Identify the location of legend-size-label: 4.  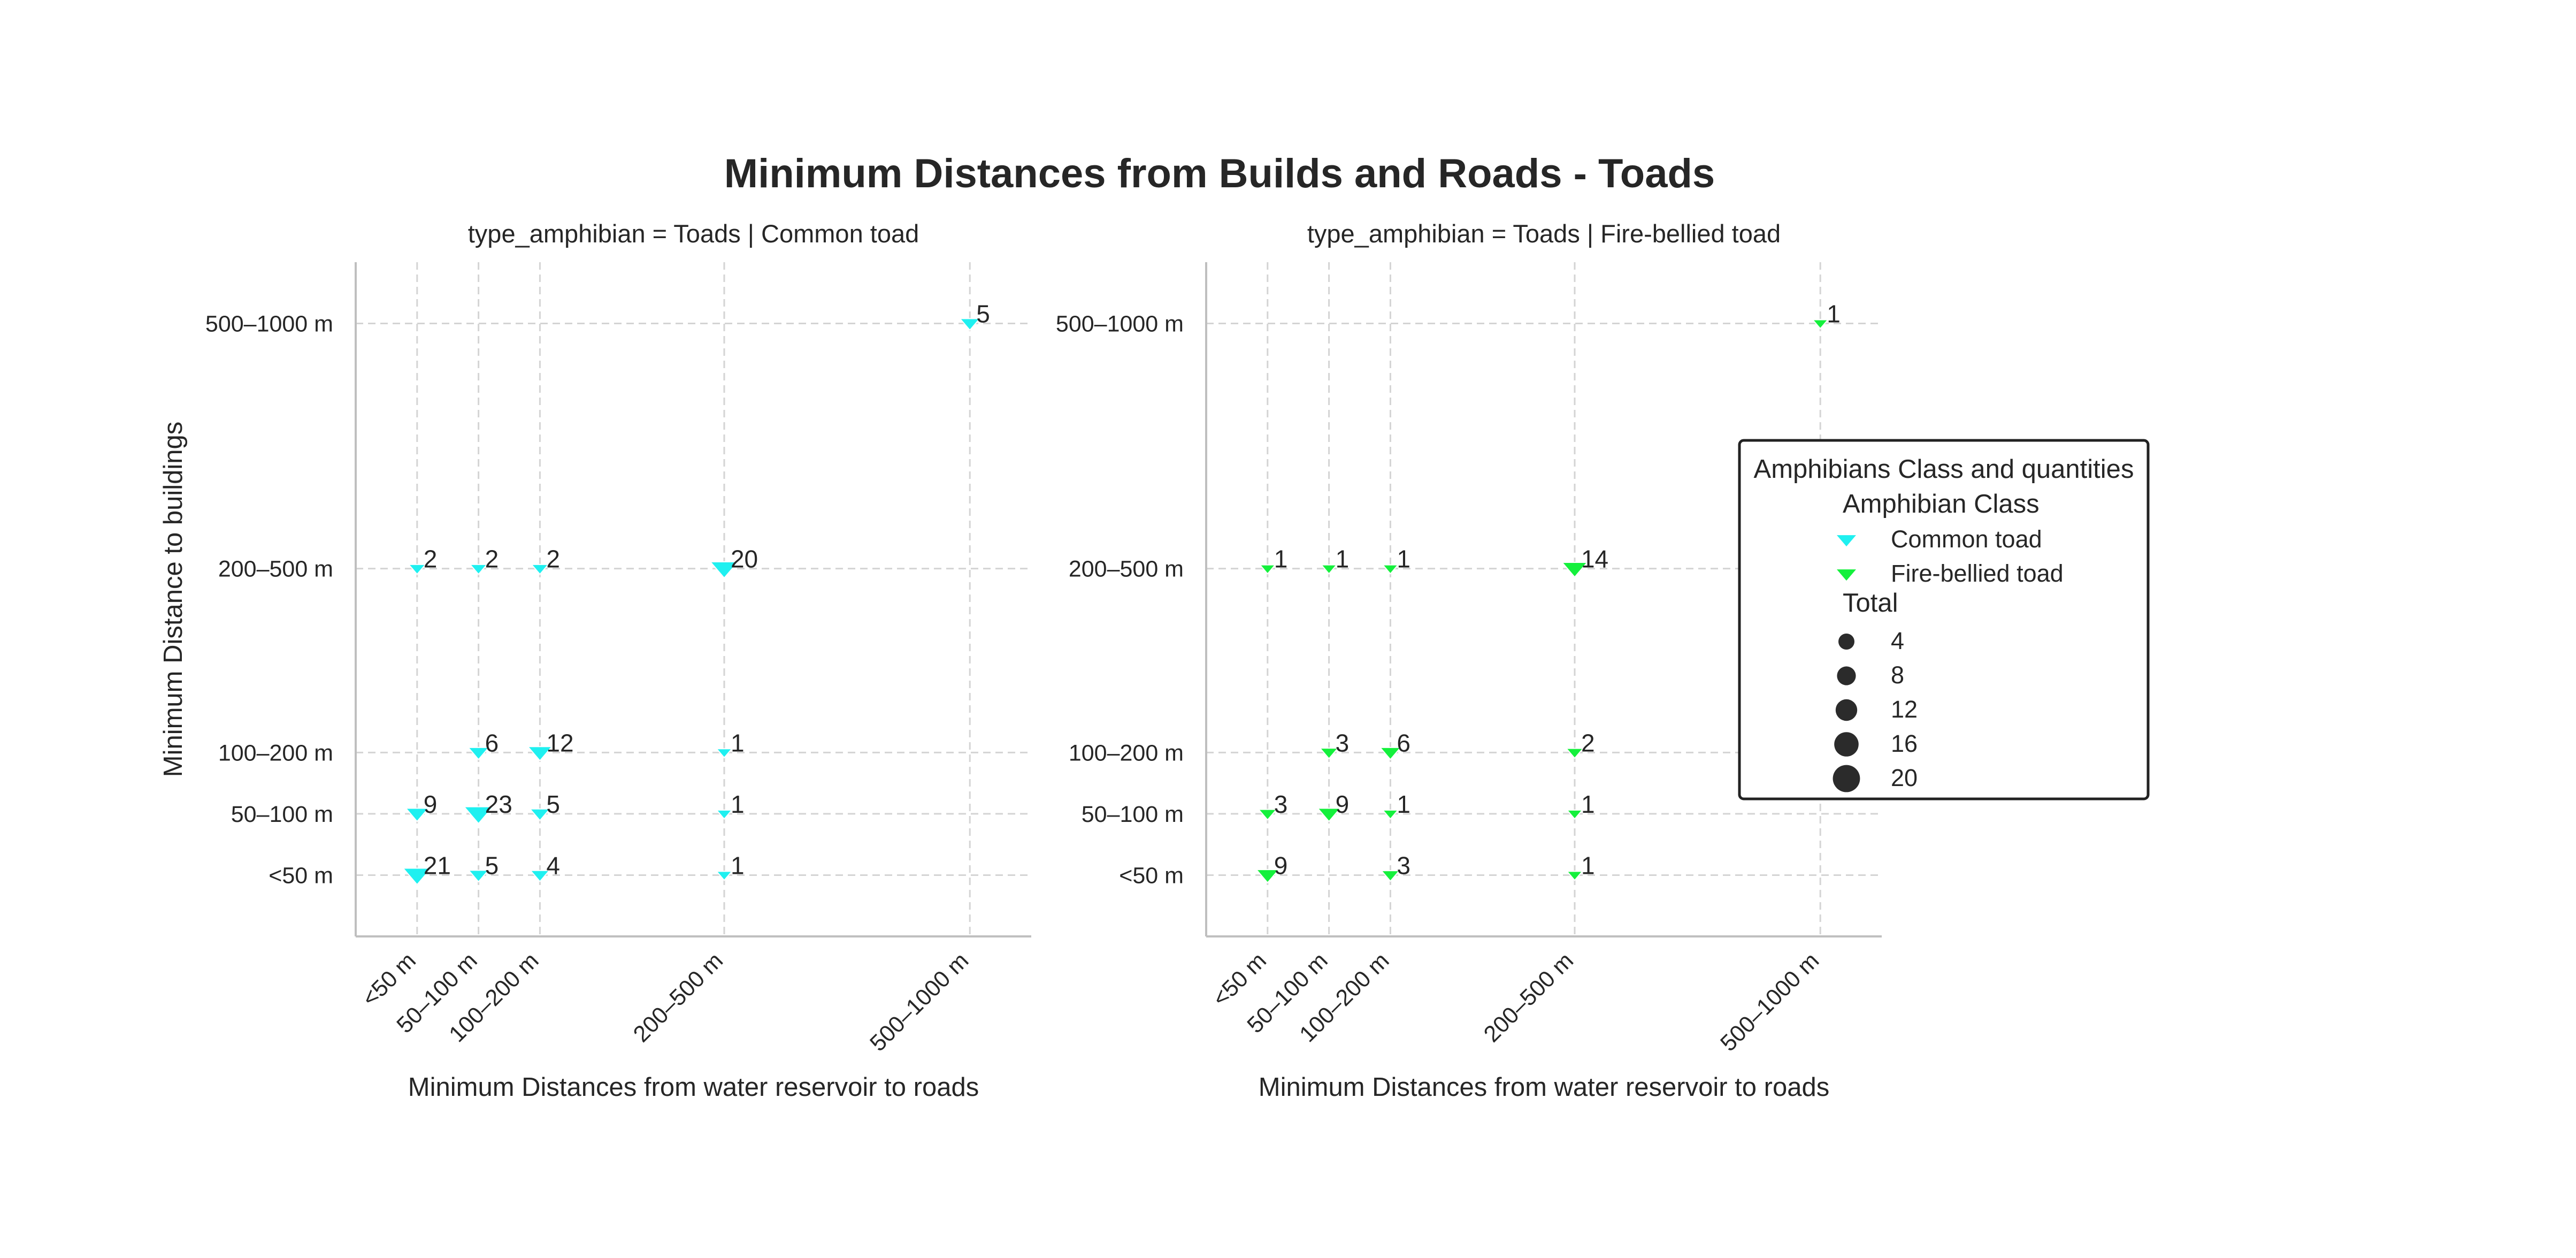
(1897, 640).